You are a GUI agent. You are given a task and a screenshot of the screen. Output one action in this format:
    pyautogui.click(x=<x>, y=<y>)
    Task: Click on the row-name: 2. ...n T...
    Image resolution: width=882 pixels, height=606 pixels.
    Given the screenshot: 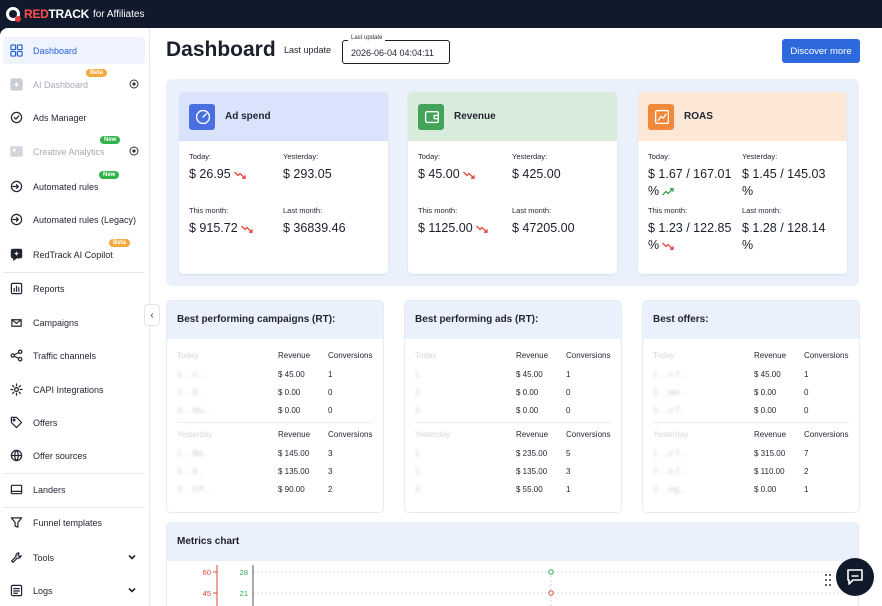 What is the action you would take?
    pyautogui.click(x=669, y=471)
    